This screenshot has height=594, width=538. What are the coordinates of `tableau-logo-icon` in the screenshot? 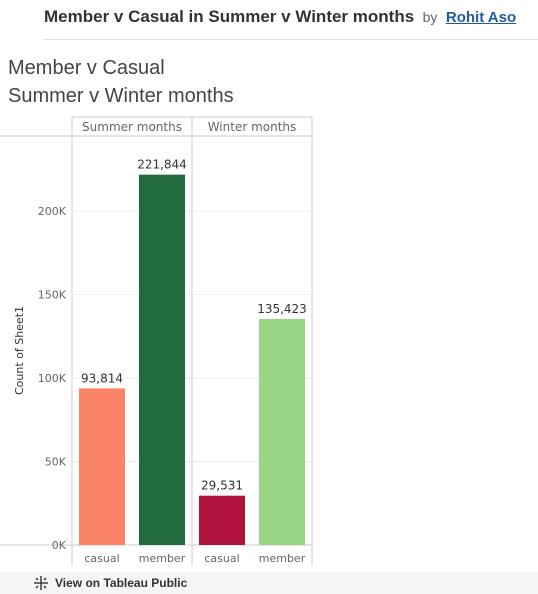 It's located at (41, 583).